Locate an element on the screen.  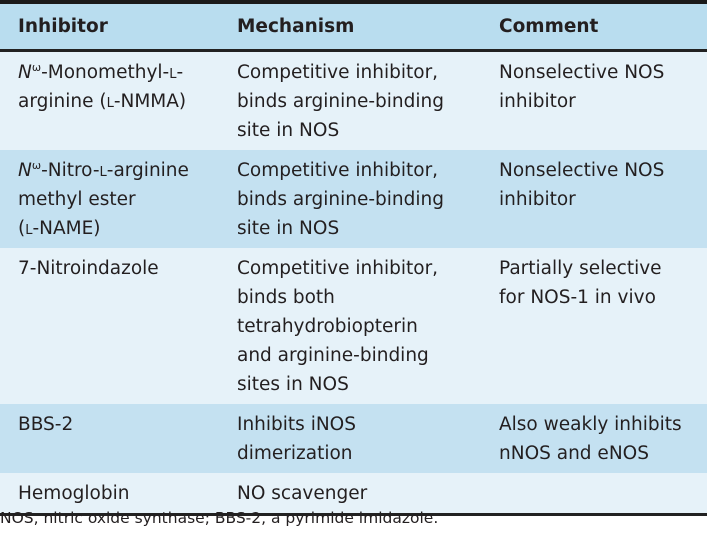
cell-inhibitor: Hemoglobin is located at coordinates (118, 494).